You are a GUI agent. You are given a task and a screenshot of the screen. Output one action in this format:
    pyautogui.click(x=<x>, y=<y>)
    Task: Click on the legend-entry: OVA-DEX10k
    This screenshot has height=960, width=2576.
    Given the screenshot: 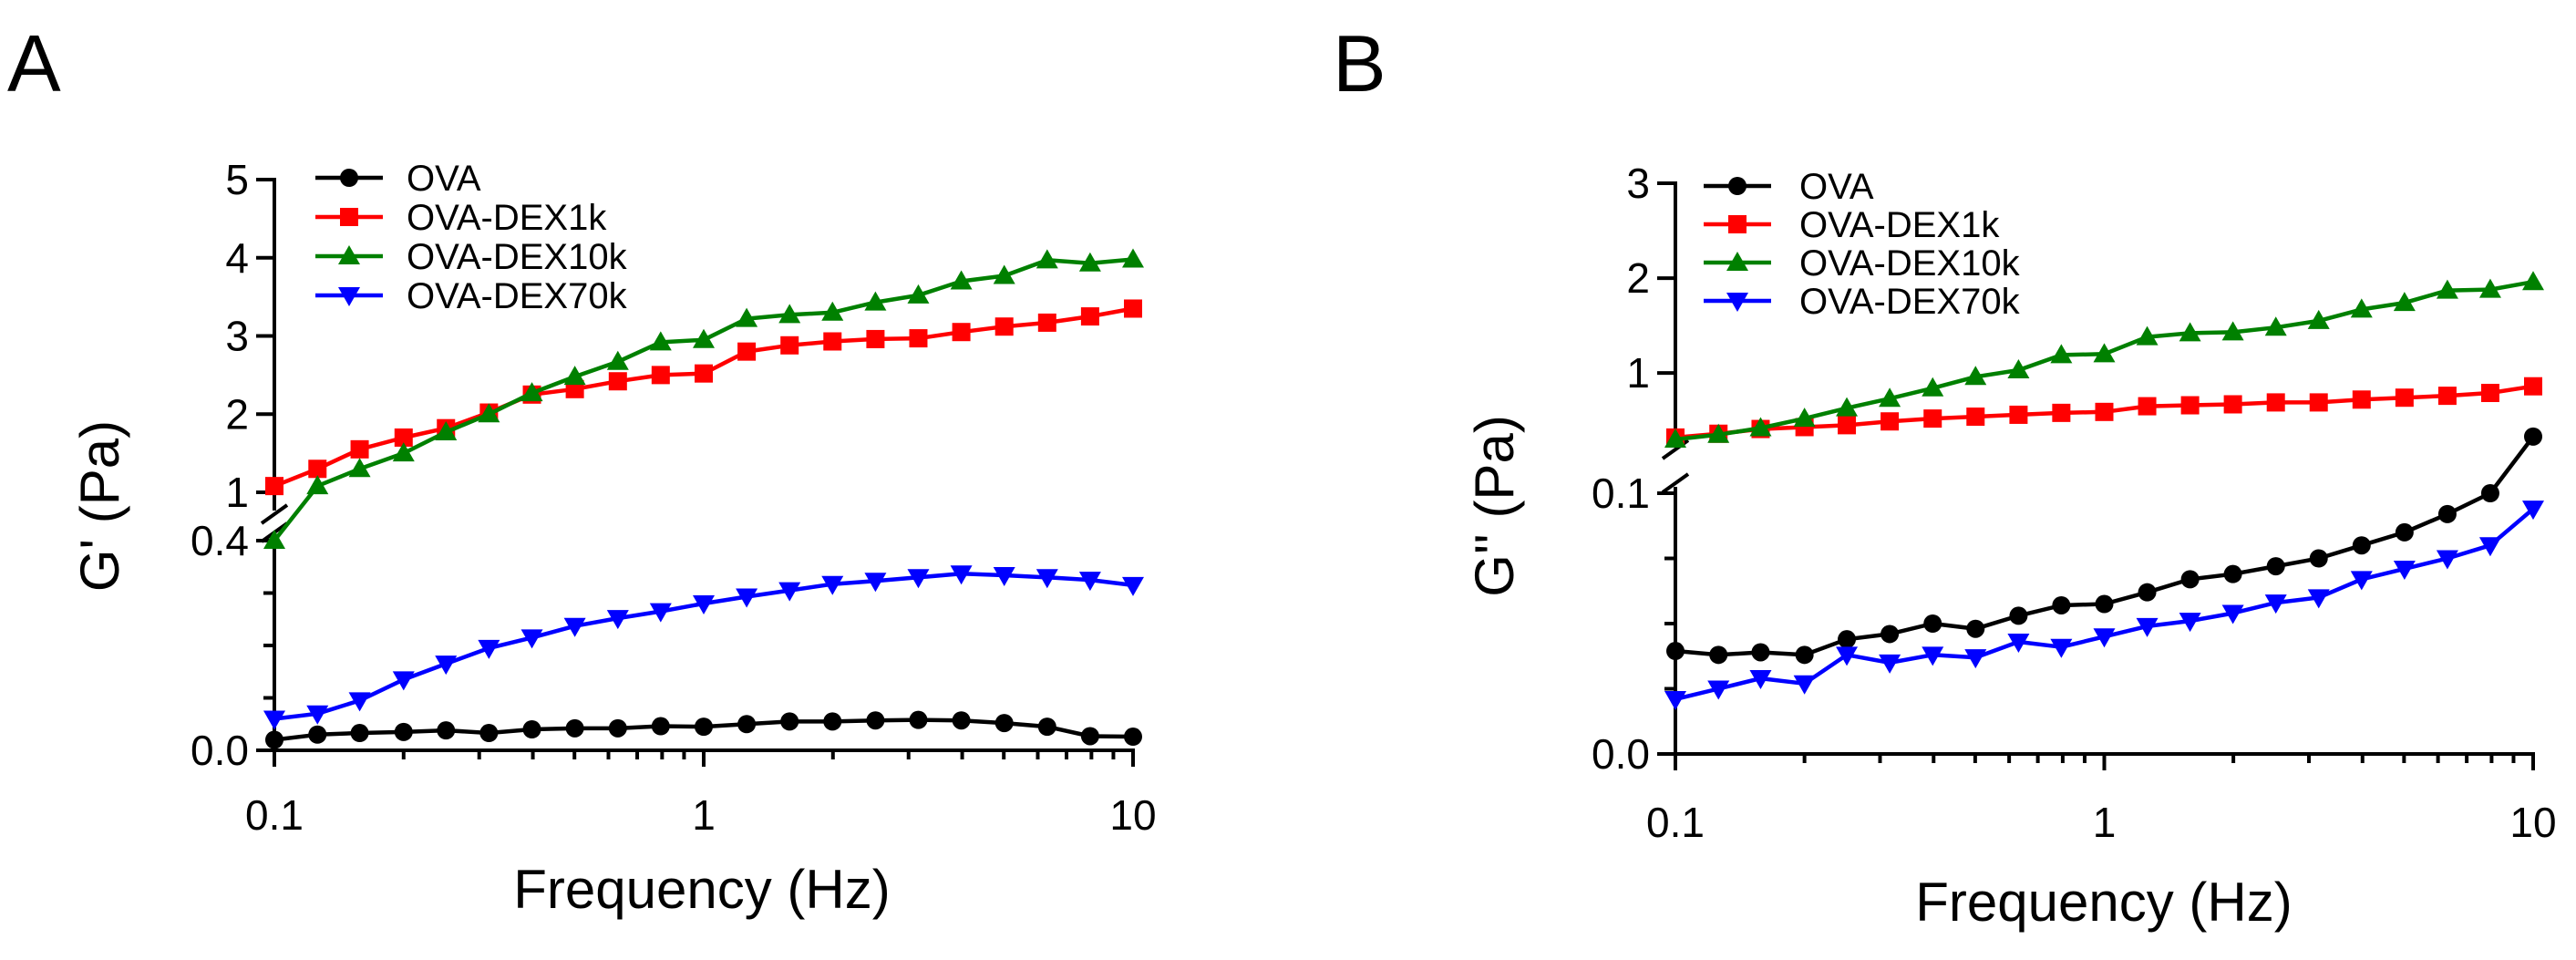 What is the action you would take?
    pyautogui.click(x=471, y=257)
    